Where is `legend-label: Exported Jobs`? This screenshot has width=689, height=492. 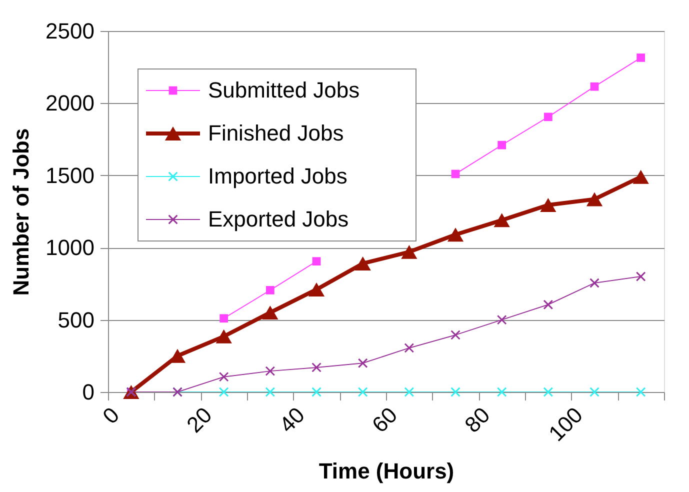
legend-label: Exported Jobs is located at coordinates (278, 219).